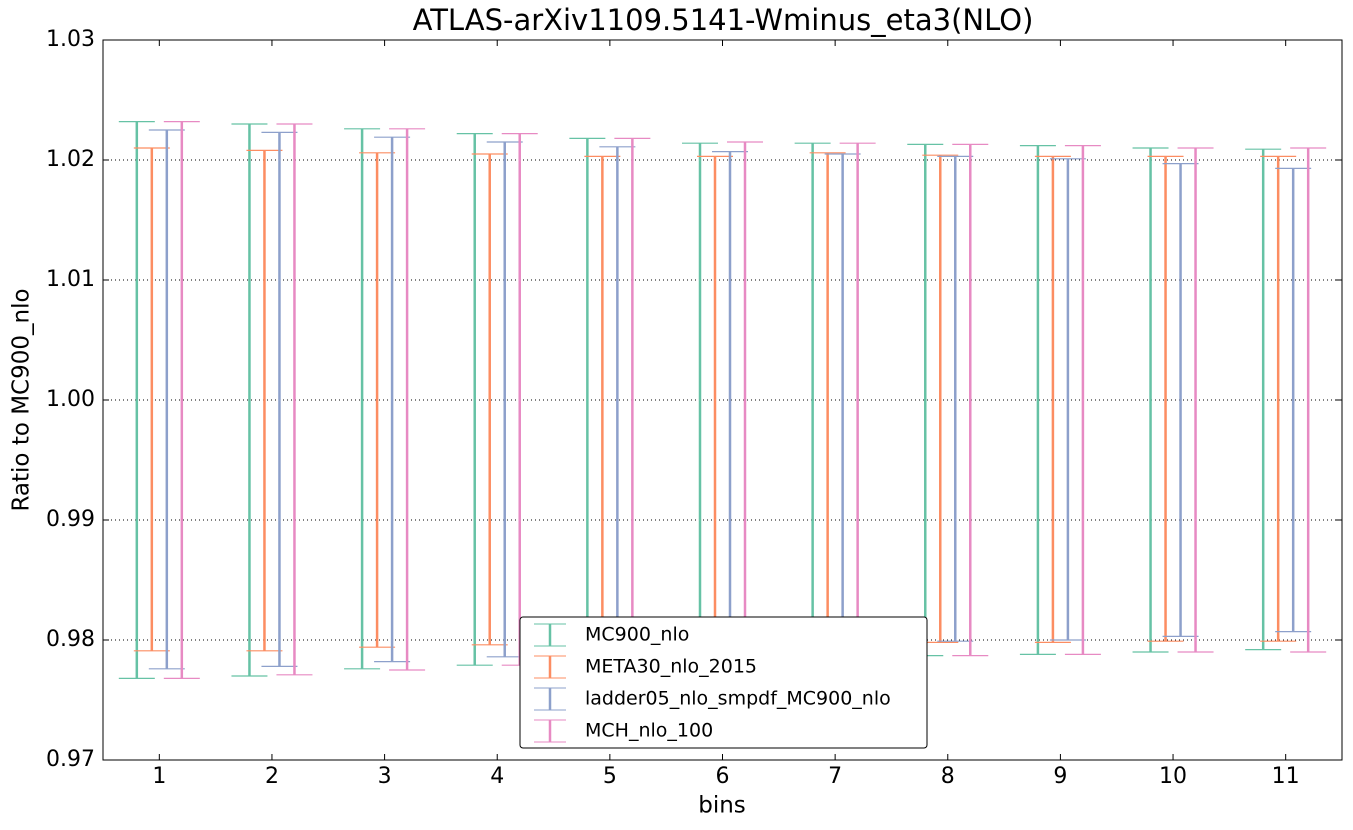 This screenshot has height=830, width=1353. What do you see at coordinates (649, 731) in the screenshot?
I see `legend-label: MCH_nlo_100` at bounding box center [649, 731].